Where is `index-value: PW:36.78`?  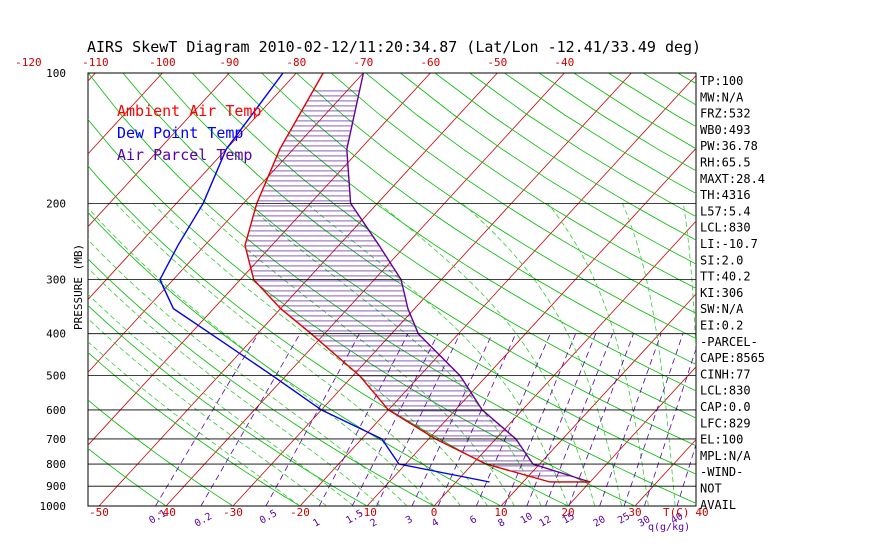 index-value: PW:36.78 is located at coordinates (729, 146).